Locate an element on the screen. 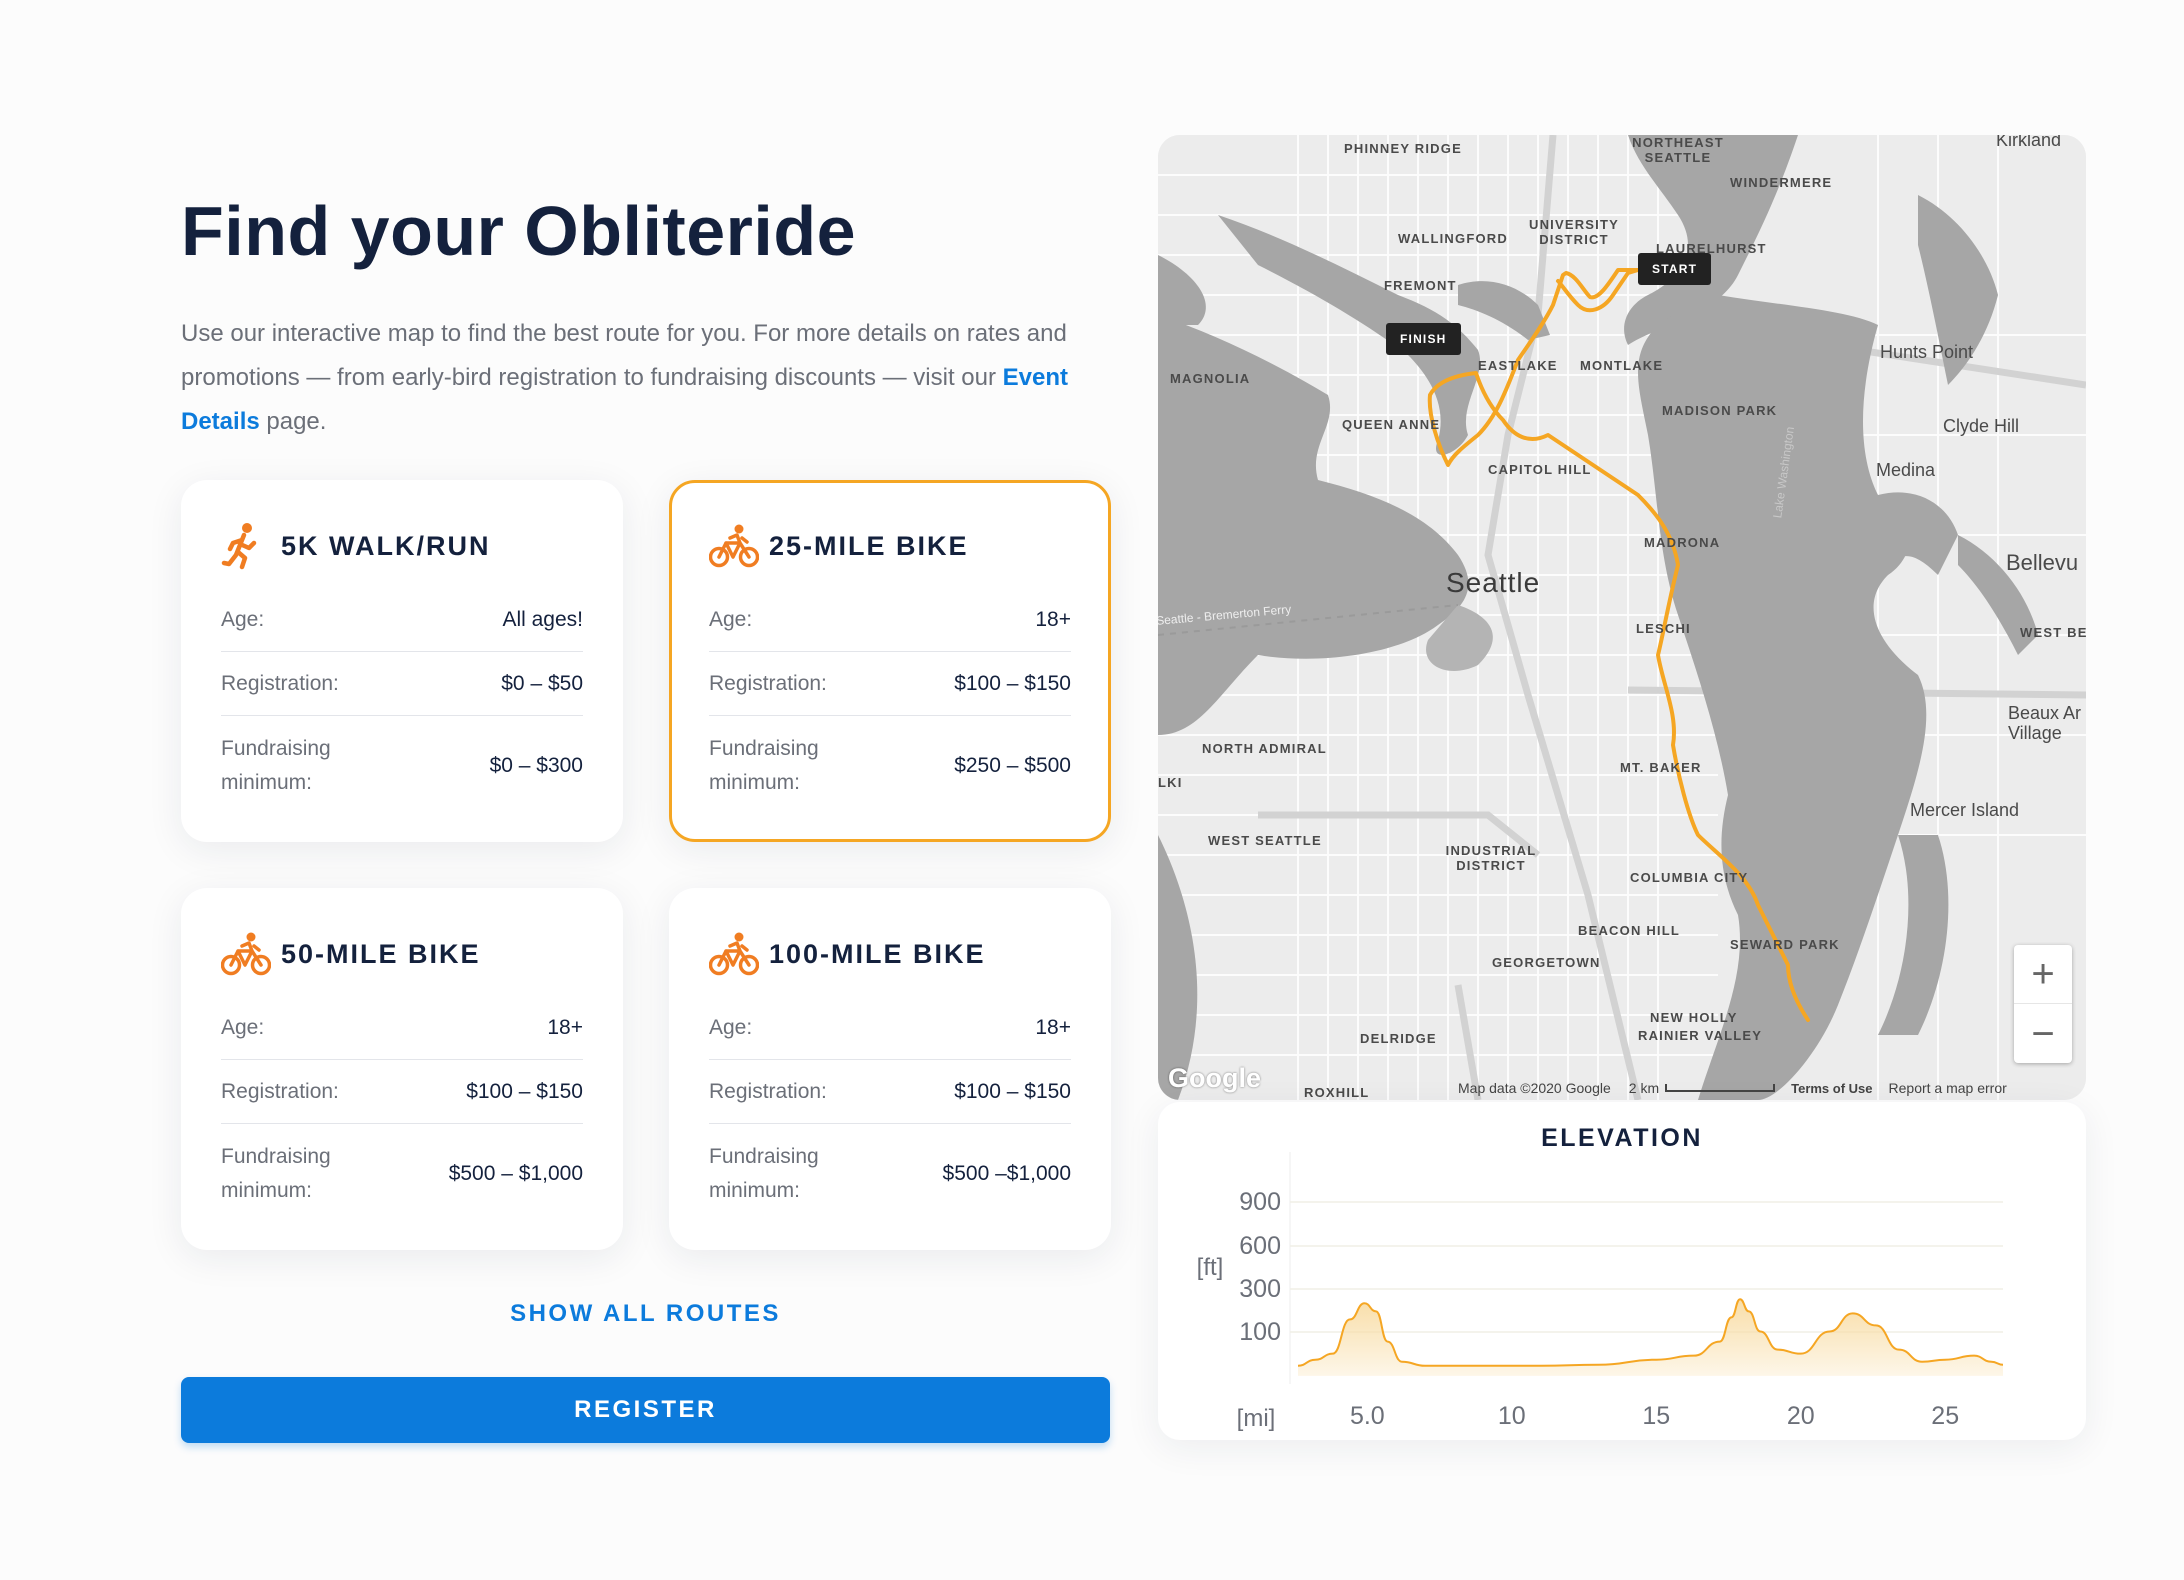  fundraising-value: $250 – $500 is located at coordinates (1012, 765).